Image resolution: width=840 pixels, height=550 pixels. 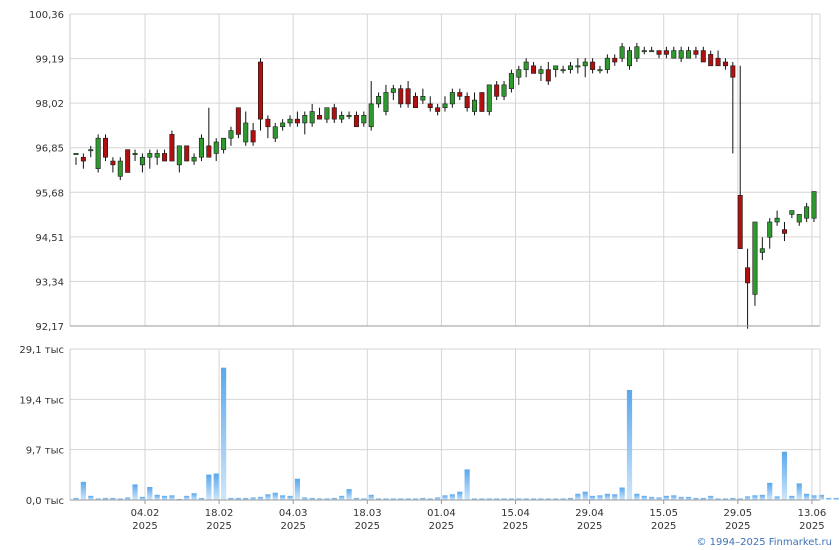 What do you see at coordinates (737, 513) in the screenshot?
I see `x-tick-label-day: 29.05` at bounding box center [737, 513].